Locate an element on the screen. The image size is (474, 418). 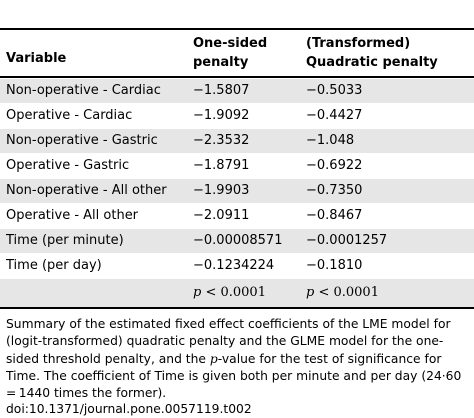
table-row-pvalue: p < 0.0001 p < 0.0001 is located at coordinates (237, 292).